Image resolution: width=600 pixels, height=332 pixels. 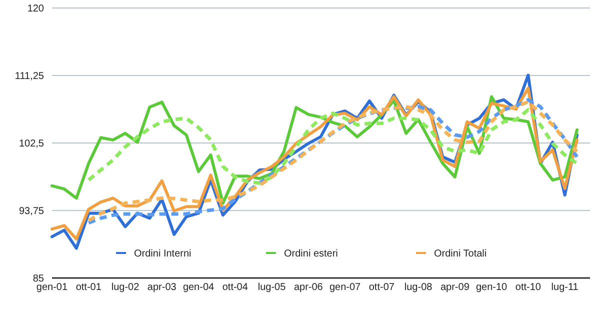 I want to click on y-tick-label: 85, so click(x=38, y=279).